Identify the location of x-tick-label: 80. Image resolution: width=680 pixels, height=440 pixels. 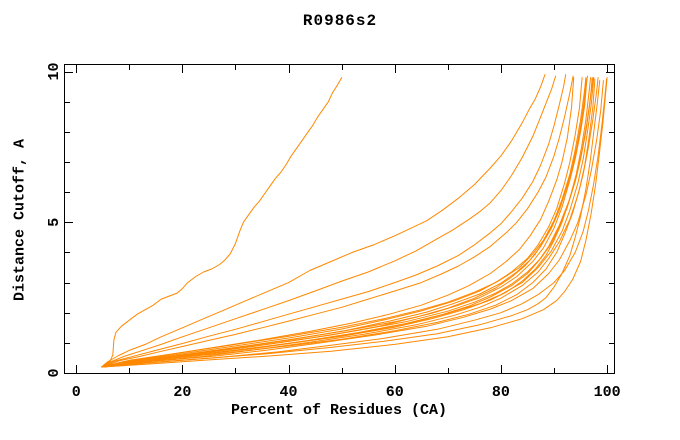
(501, 392).